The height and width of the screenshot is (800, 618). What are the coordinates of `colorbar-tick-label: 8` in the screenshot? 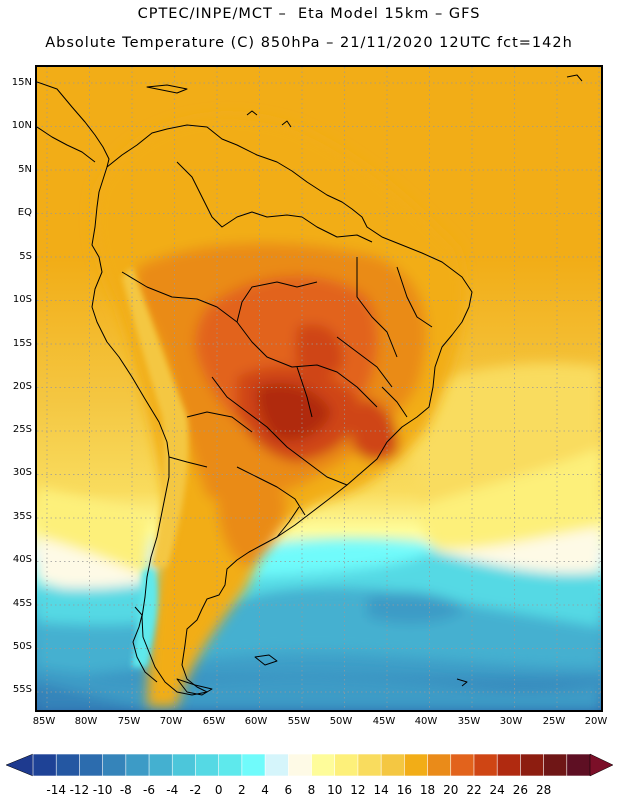 It's located at (311, 790).